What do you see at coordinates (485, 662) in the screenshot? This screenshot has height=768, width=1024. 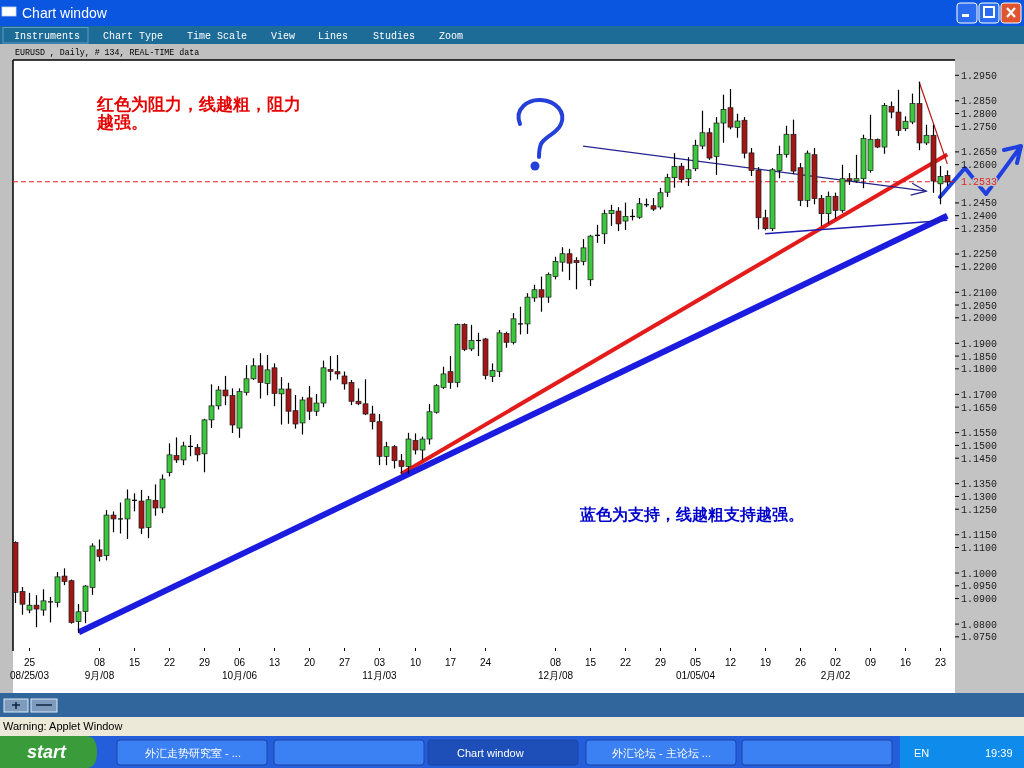 I see `x-tick-label: 24` at bounding box center [485, 662].